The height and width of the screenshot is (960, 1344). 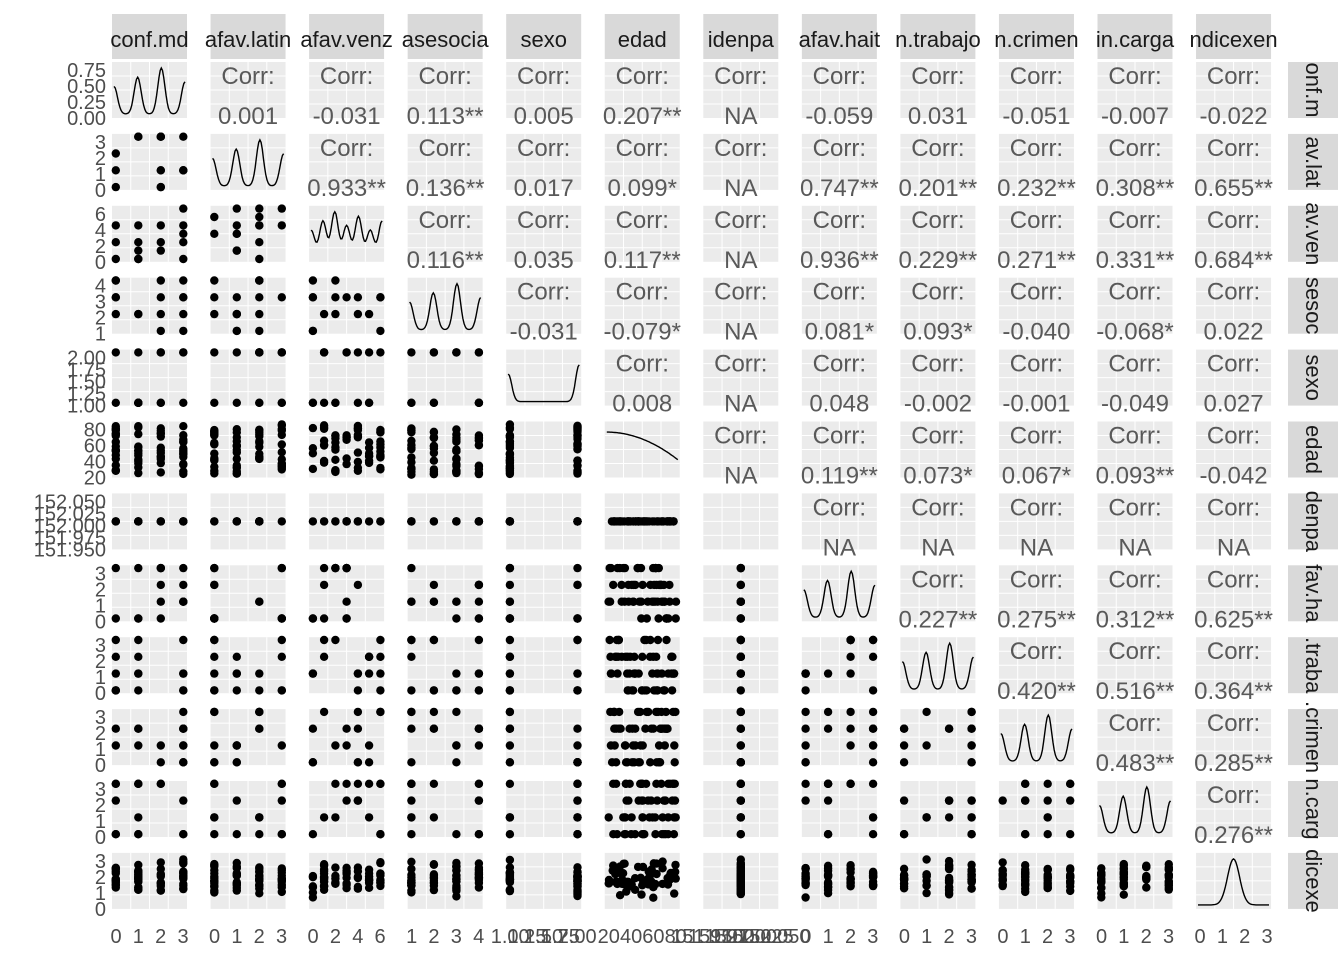 I want to click on corr-value: NA, so click(x=740, y=404).